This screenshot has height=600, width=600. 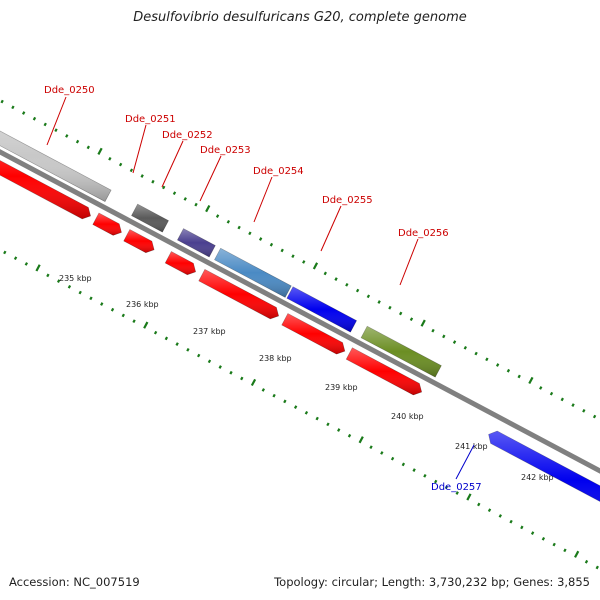 What do you see at coordinates (456, 487) in the screenshot?
I see `gene-label-text: Dde_0257` at bounding box center [456, 487].